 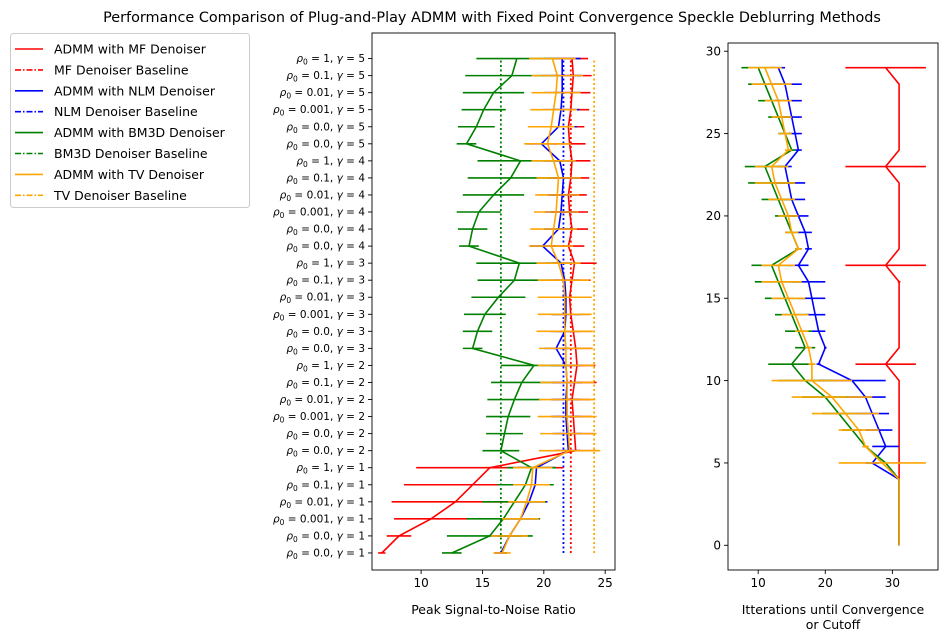 I want to click on y-tick-label: 15, so click(x=713, y=299).